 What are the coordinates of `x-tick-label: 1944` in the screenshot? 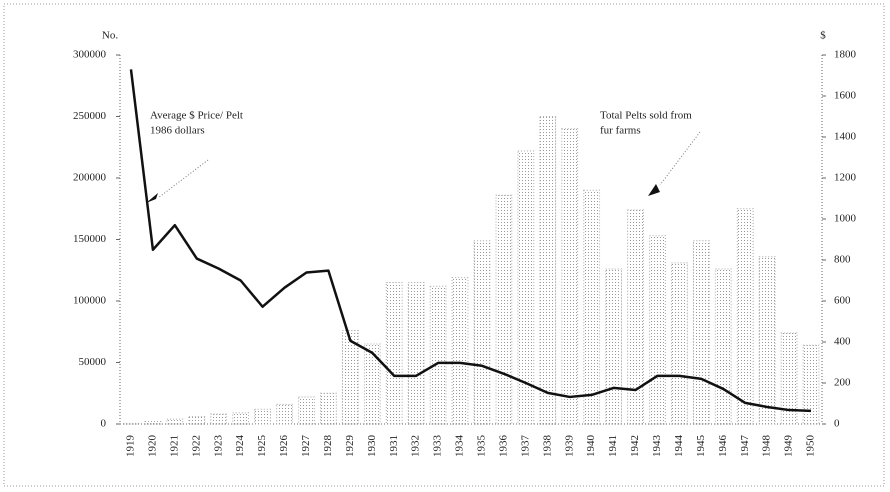 It's located at (679, 446).